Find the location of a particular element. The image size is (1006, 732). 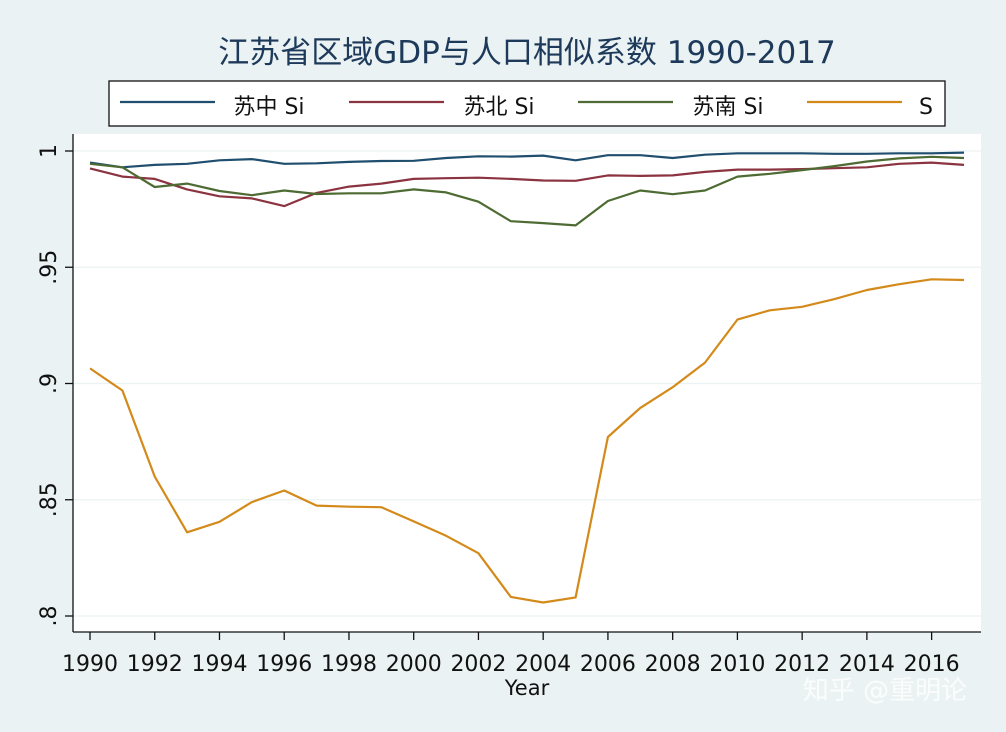

x-tick-label: 2002 is located at coordinates (478, 664).